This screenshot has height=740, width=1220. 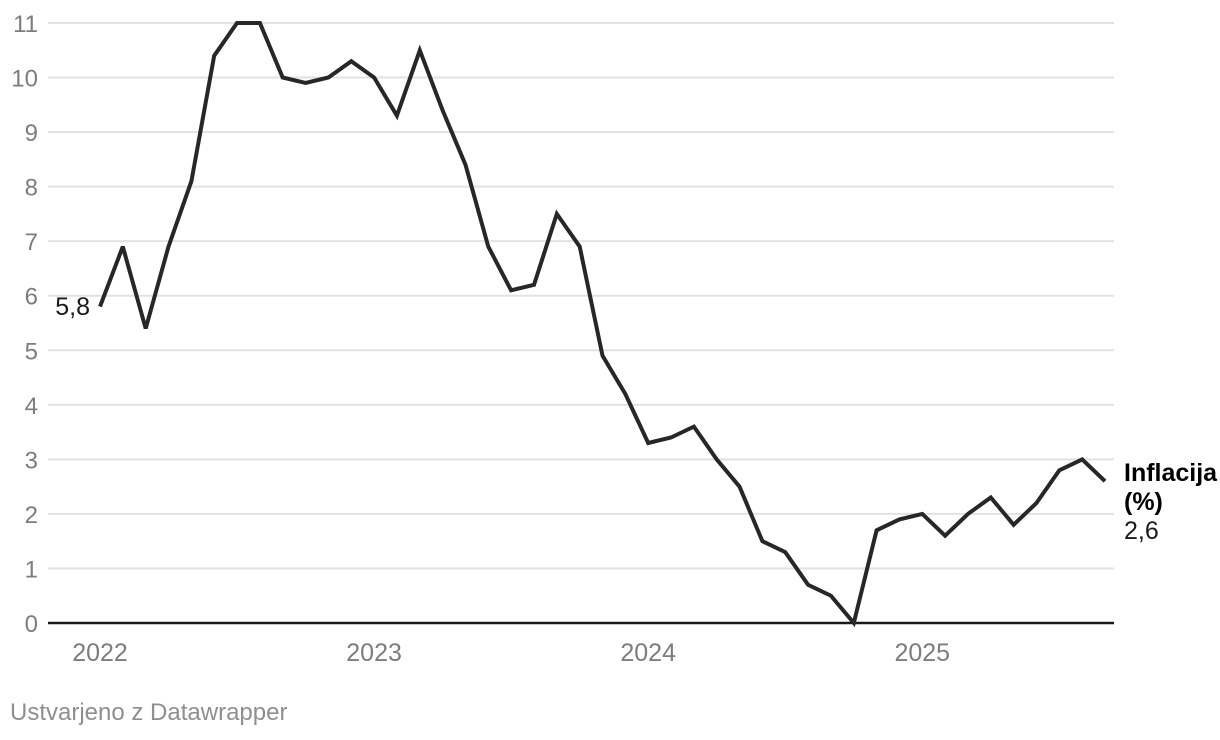 I want to click on series-name-label: Inflacija, so click(x=1171, y=473).